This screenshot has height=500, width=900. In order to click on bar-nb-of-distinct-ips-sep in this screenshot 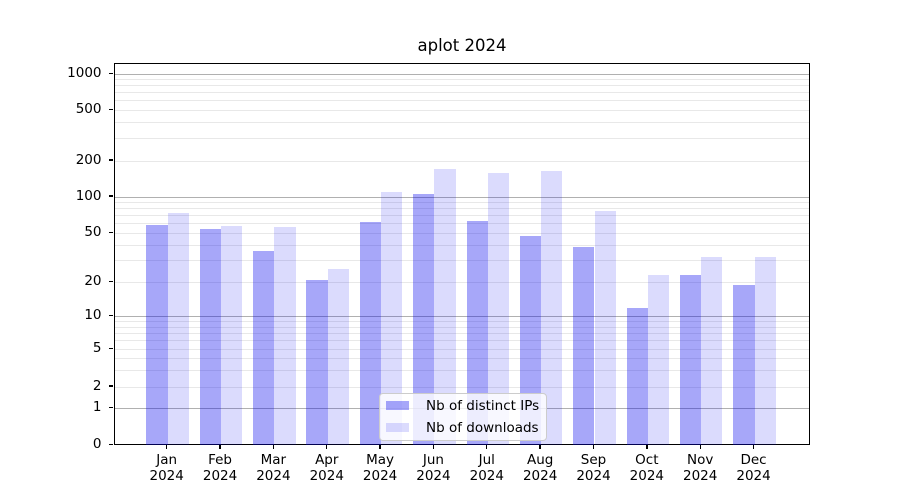, I will do `click(584, 345)`.